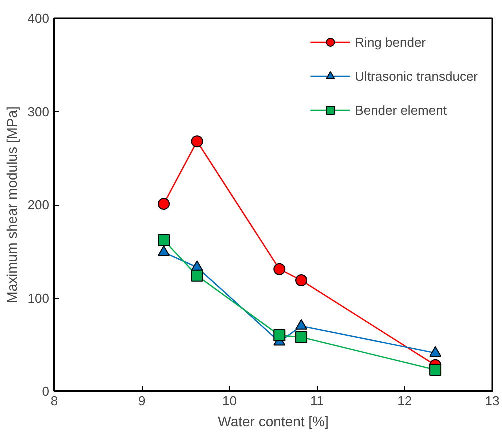 The width and height of the screenshot is (502, 432). Describe the element at coordinates (39, 112) in the screenshot. I see `y-tick-label: 300` at that location.